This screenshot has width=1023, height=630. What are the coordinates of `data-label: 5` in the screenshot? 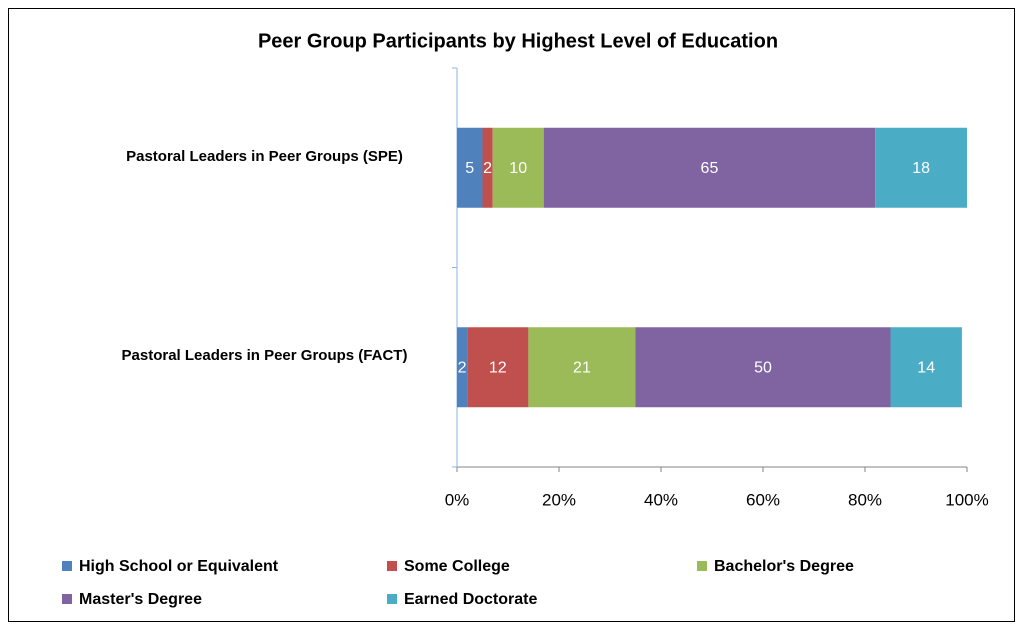 It's located at (469, 168).